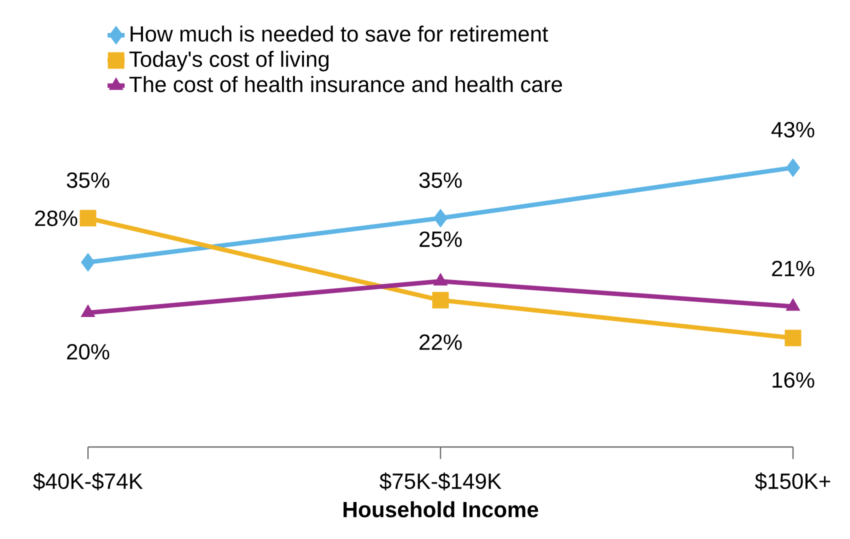 The width and height of the screenshot is (850, 539). Describe the element at coordinates (792, 130) in the screenshot. I see `data-label: 43%` at that location.